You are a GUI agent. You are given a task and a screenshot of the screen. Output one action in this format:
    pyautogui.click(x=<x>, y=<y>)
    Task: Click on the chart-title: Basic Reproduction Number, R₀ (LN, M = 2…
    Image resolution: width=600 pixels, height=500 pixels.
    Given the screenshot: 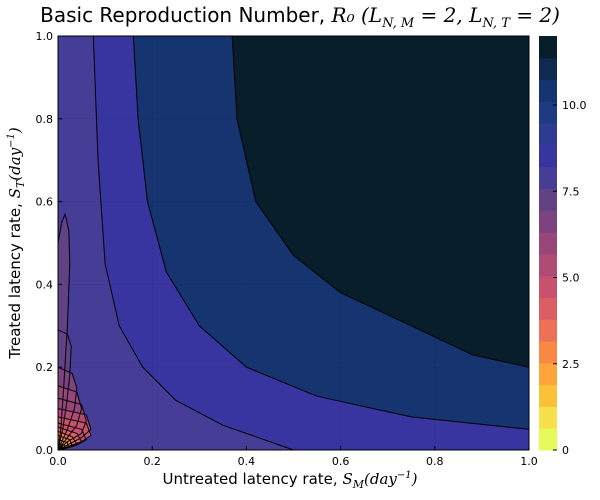 What is the action you would take?
    pyautogui.click(x=300, y=17)
    